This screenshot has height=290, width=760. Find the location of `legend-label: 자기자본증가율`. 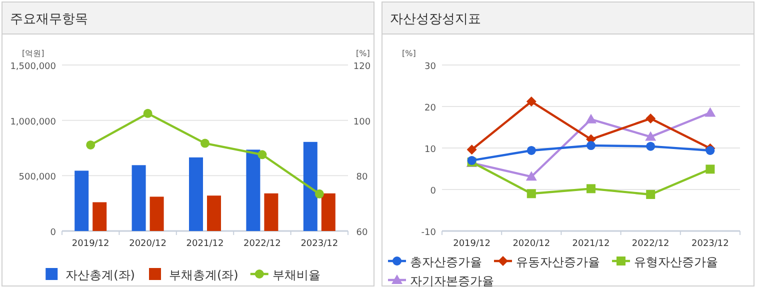

legend-label: 자기자본증가율 is located at coordinates (452, 281).